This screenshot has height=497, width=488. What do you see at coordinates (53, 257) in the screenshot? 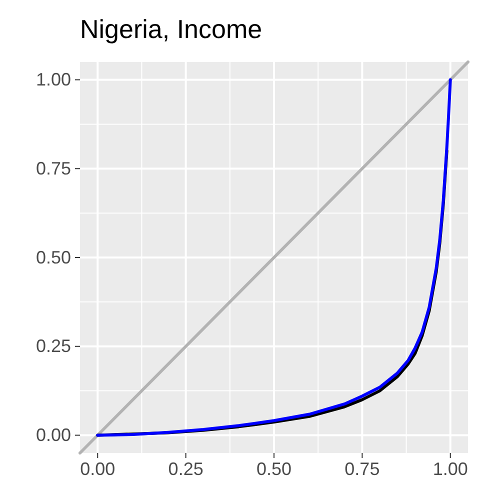
I see `y-tick-label: 0.50` at bounding box center [53, 257].